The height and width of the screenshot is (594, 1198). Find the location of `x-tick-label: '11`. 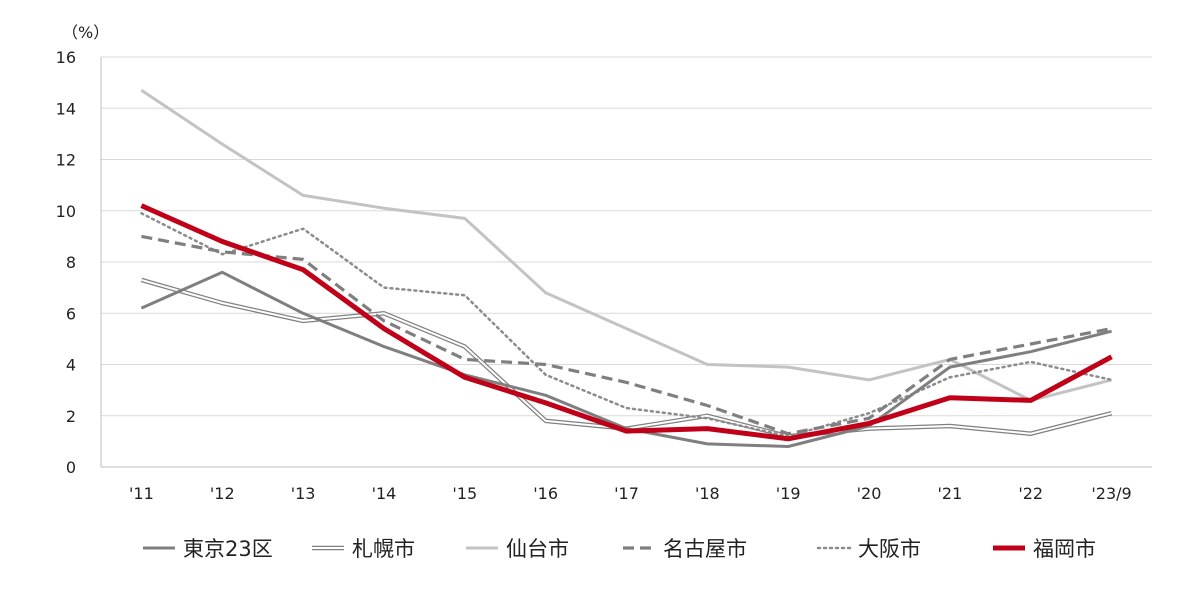

x-tick-label: '11 is located at coordinates (141, 493).